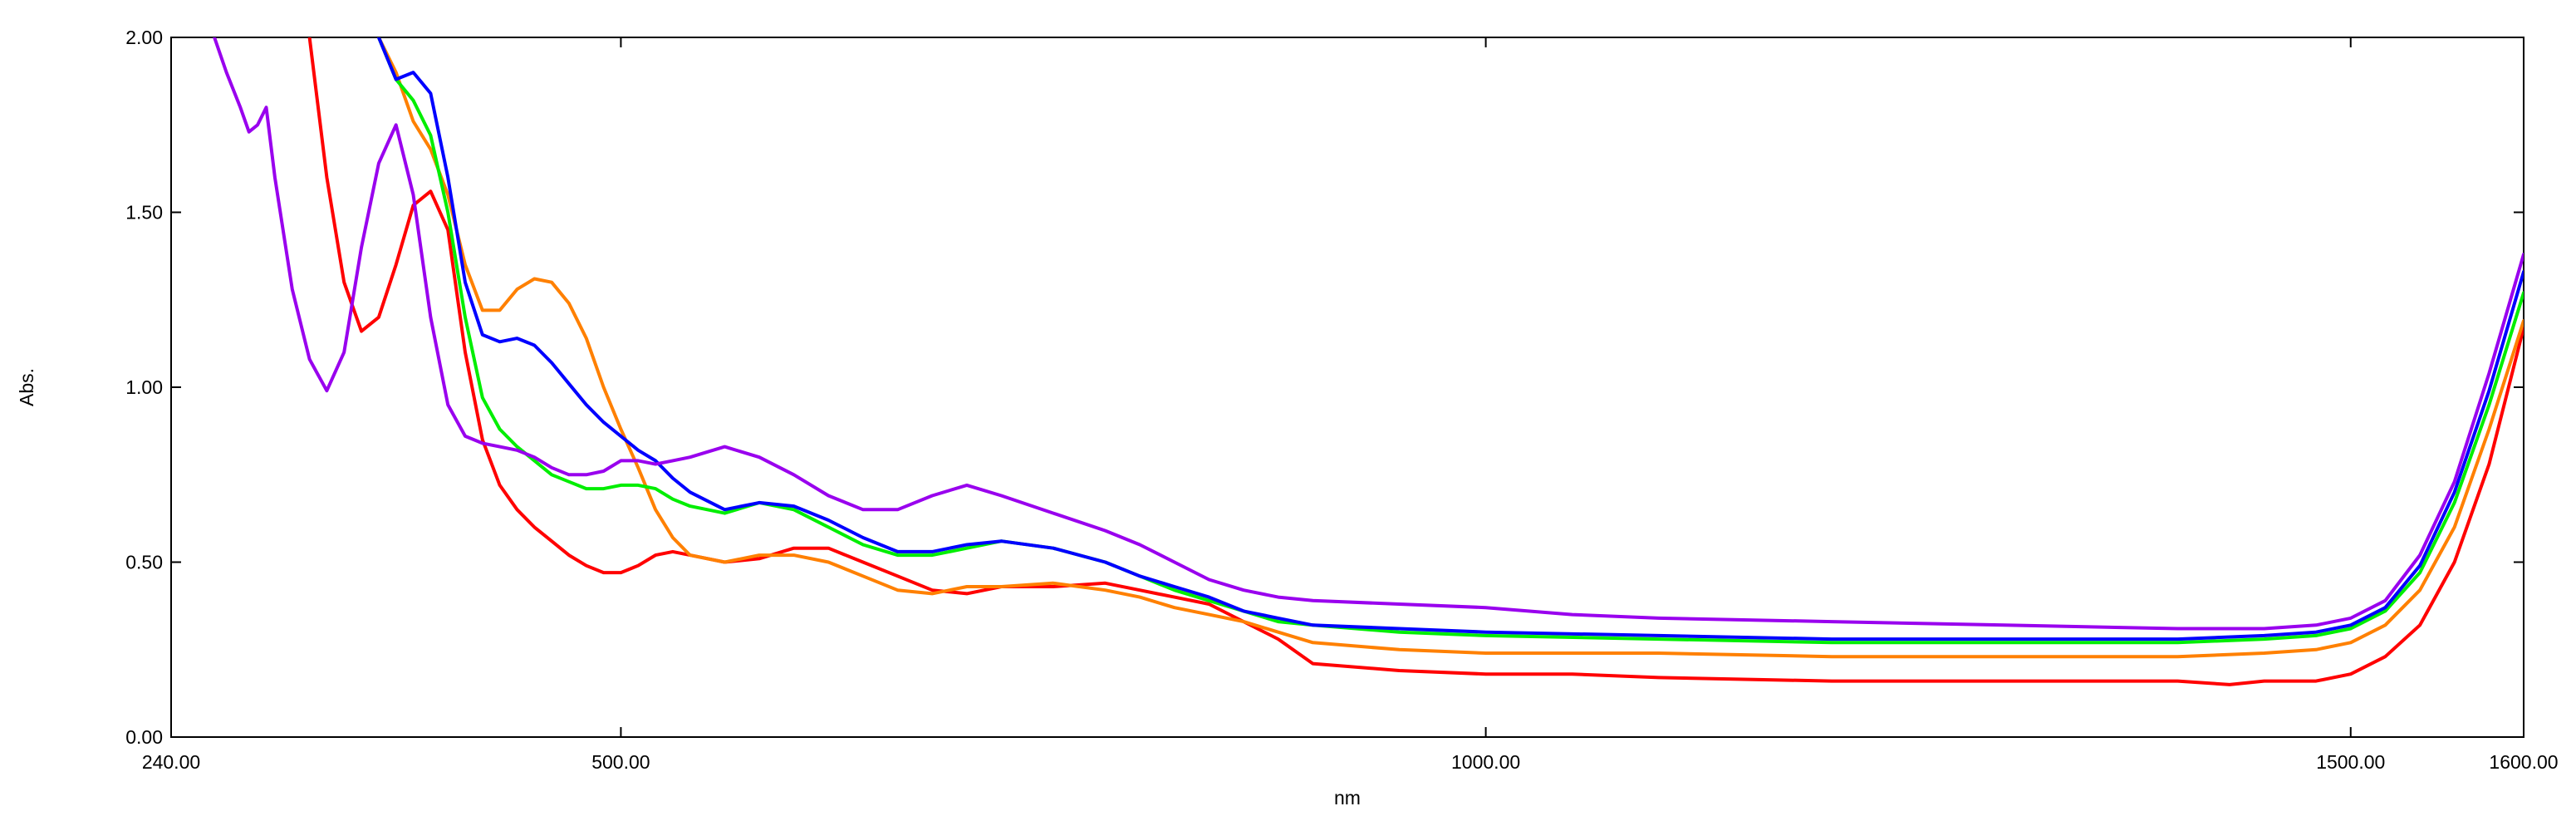 The width and height of the screenshot is (2576, 816). I want to click on x-tick-label: 500.00, so click(620, 762).